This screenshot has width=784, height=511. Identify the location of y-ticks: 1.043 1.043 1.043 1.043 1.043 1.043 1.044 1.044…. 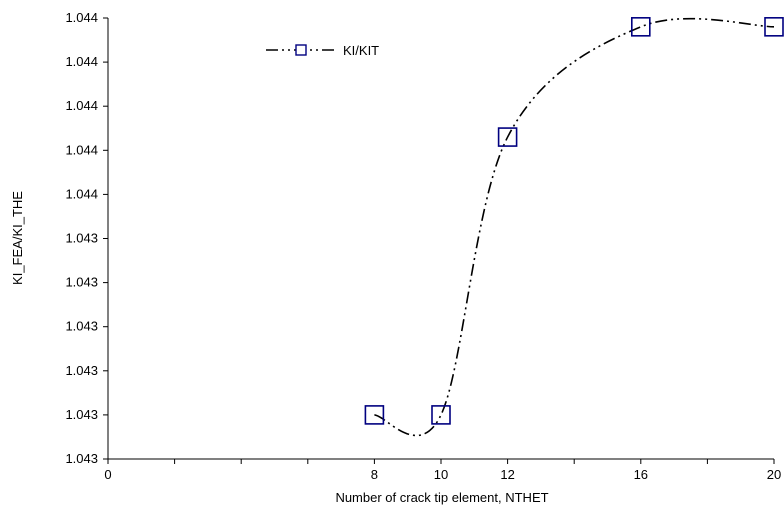
(86, 238).